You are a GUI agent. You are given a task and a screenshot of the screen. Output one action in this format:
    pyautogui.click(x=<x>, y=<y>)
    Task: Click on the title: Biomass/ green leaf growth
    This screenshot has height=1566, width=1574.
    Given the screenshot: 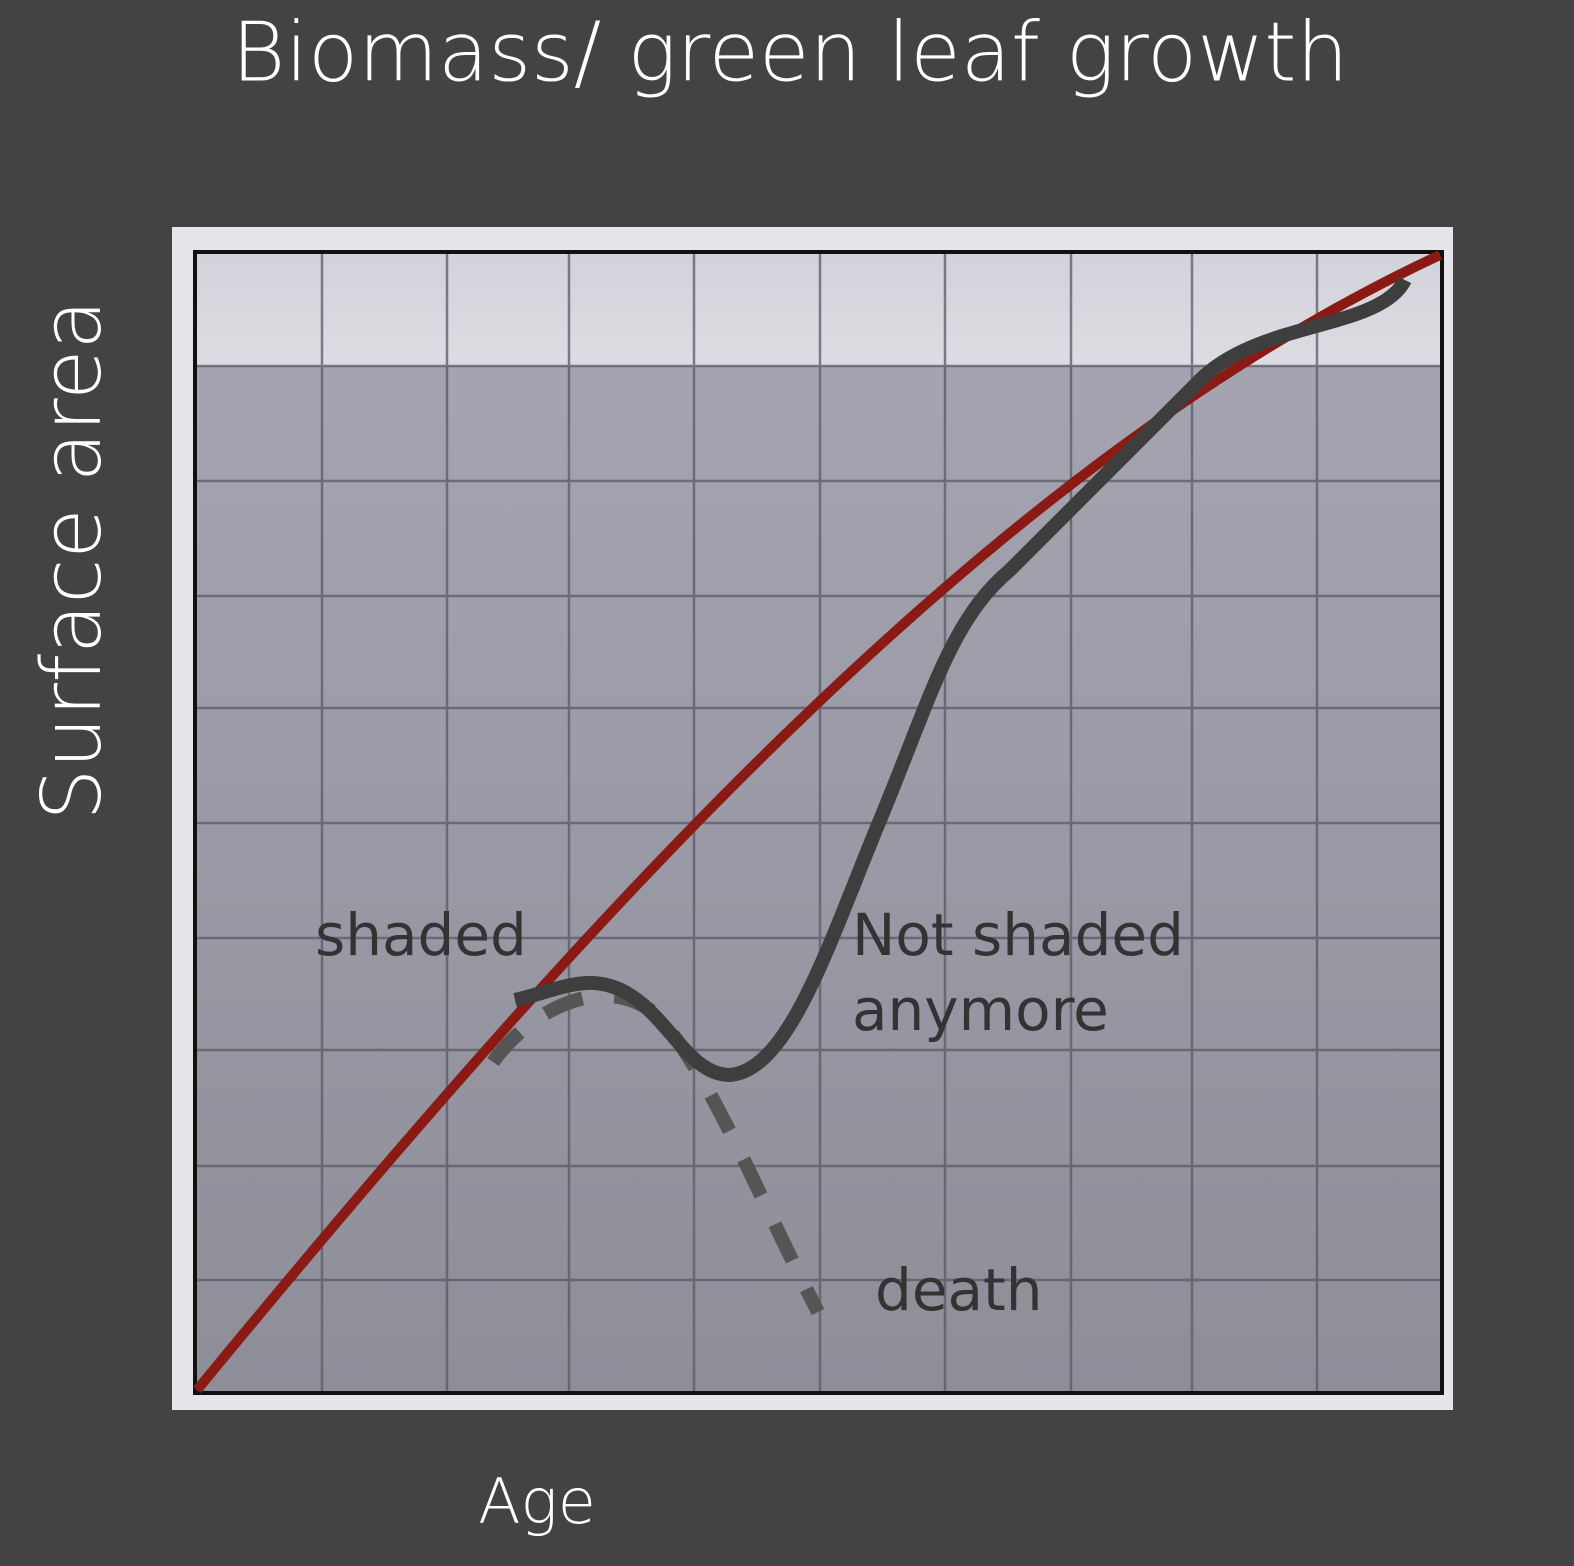 What is the action you would take?
    pyautogui.click(x=790, y=53)
    